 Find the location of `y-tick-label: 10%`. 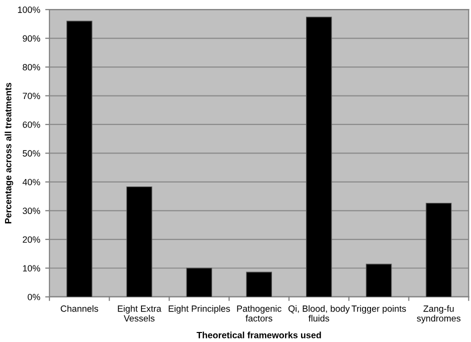

y-tick-label: 10% is located at coordinates (31, 268).